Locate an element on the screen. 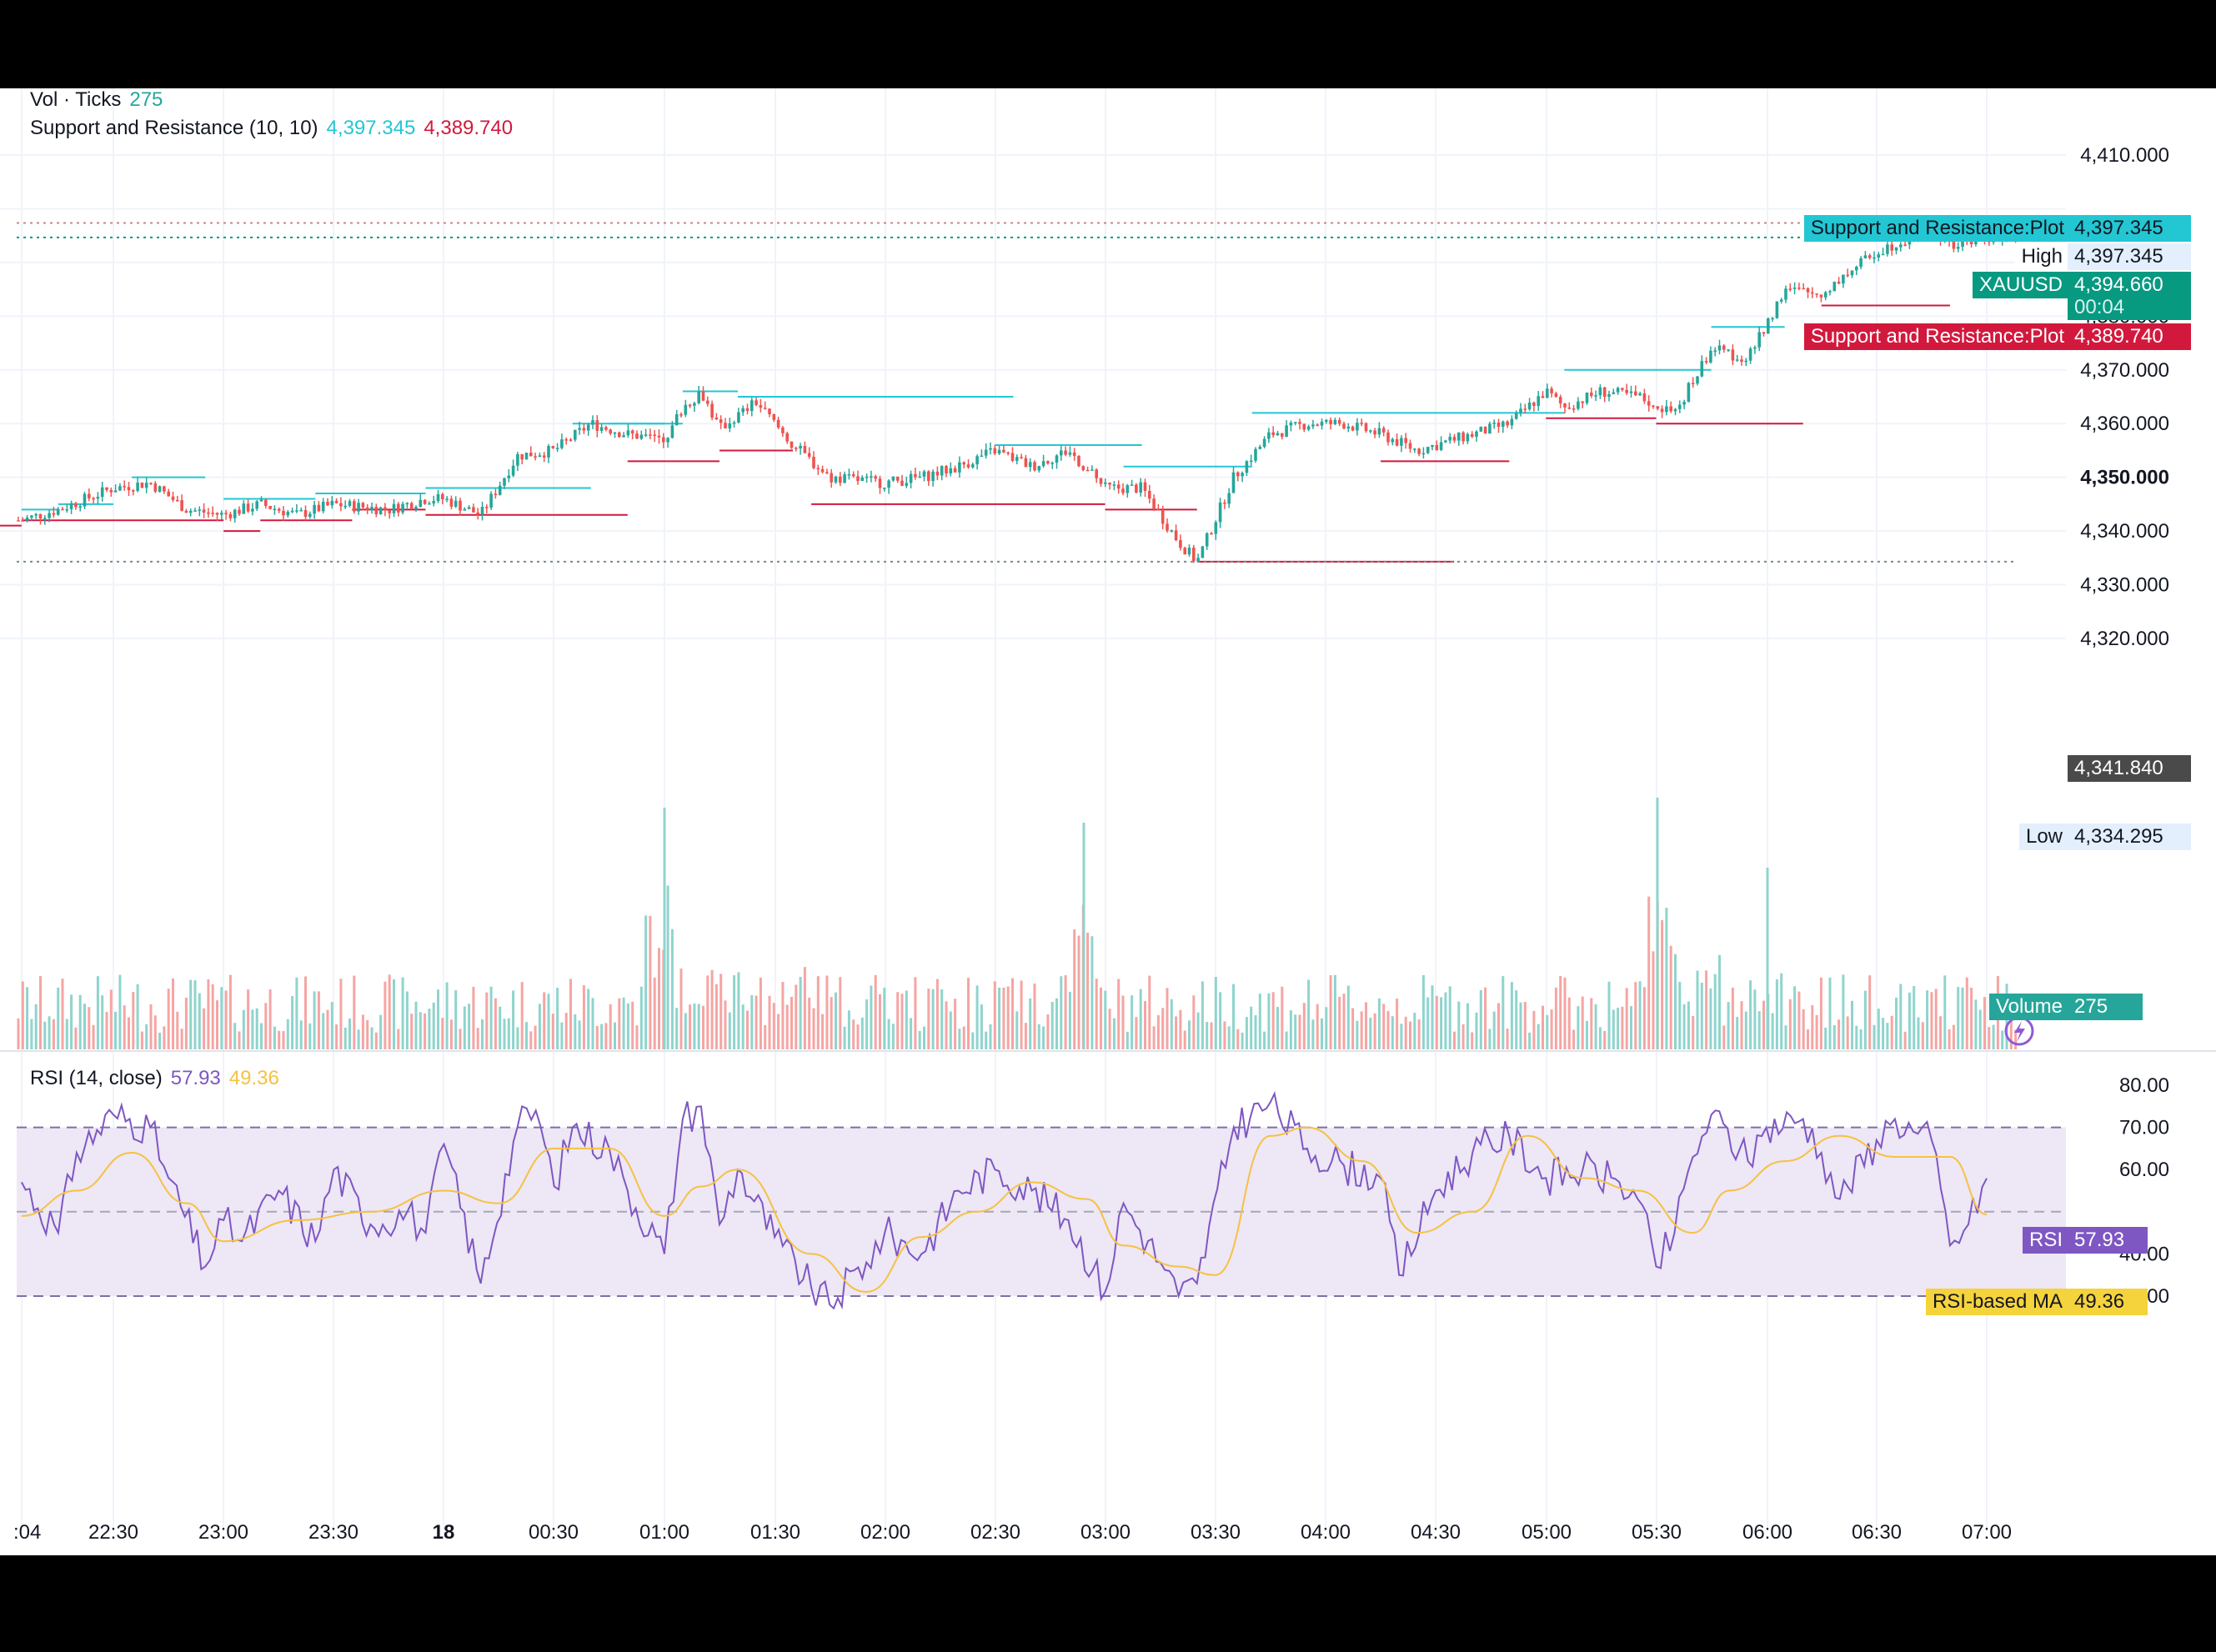 Image resolution: width=2216 pixels, height=1652 pixels. rsi-legend: RSI (14, close) 57.93 49.36 is located at coordinates (159, 1078).